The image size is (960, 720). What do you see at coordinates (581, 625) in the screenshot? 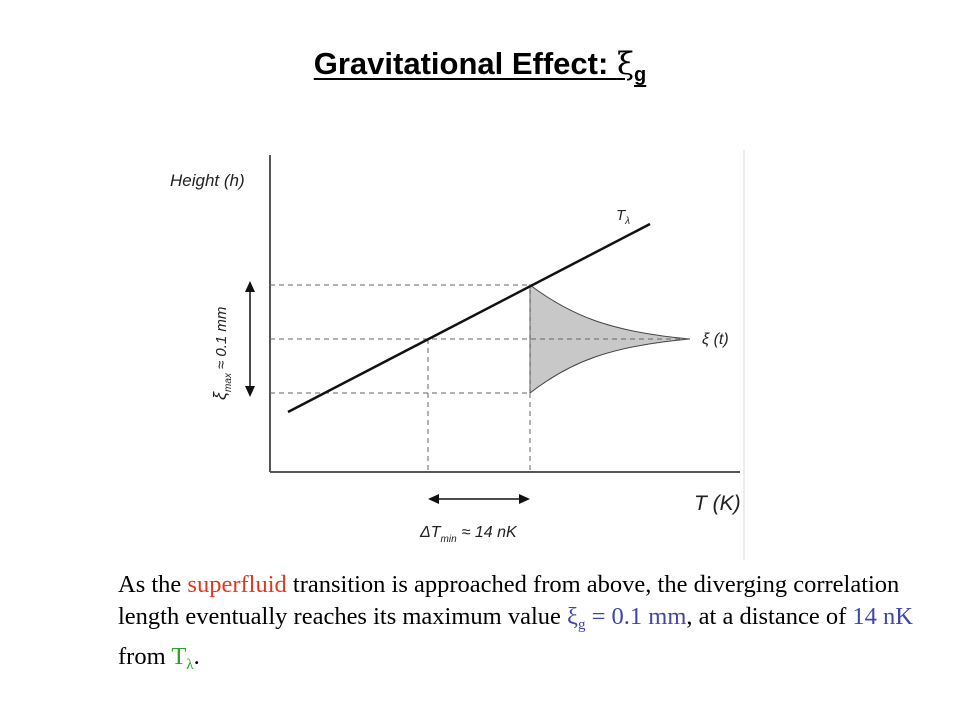
I see `caption-xi-sub: g` at bounding box center [581, 625].